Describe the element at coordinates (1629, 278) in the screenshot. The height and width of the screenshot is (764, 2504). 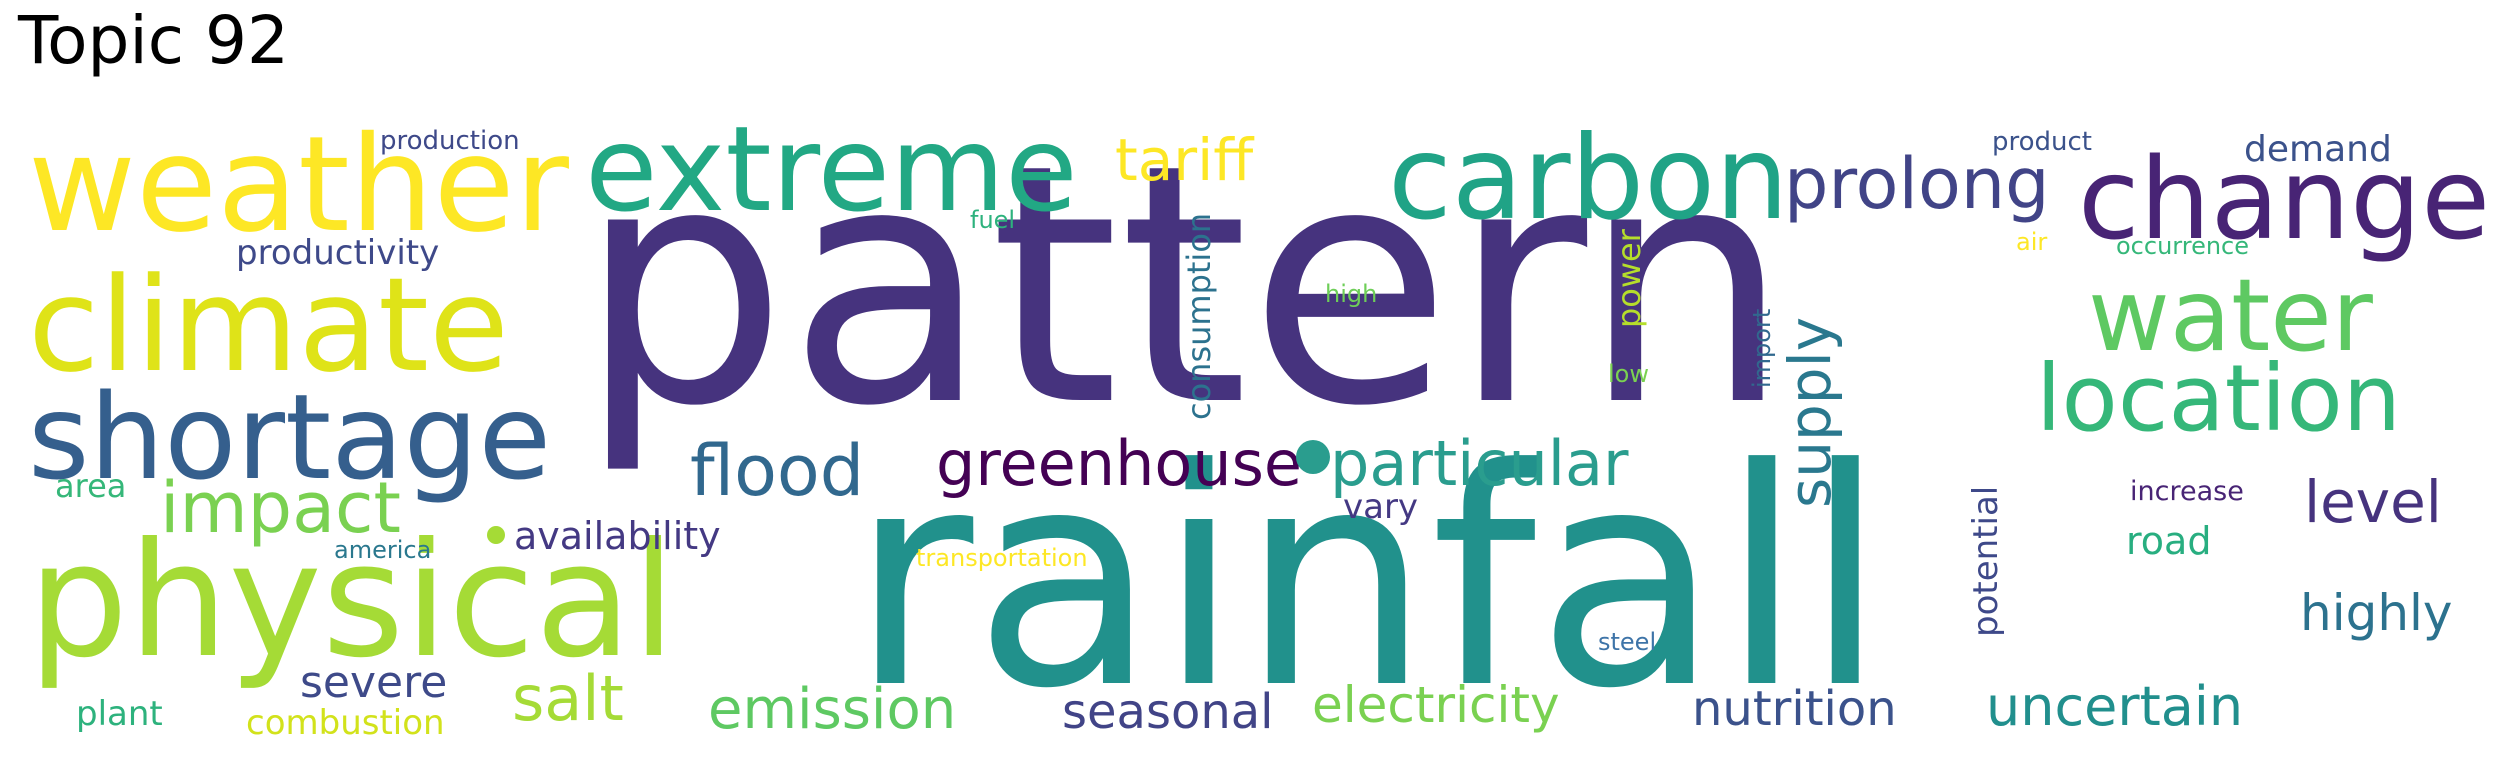
I see `word-power: power` at that location.